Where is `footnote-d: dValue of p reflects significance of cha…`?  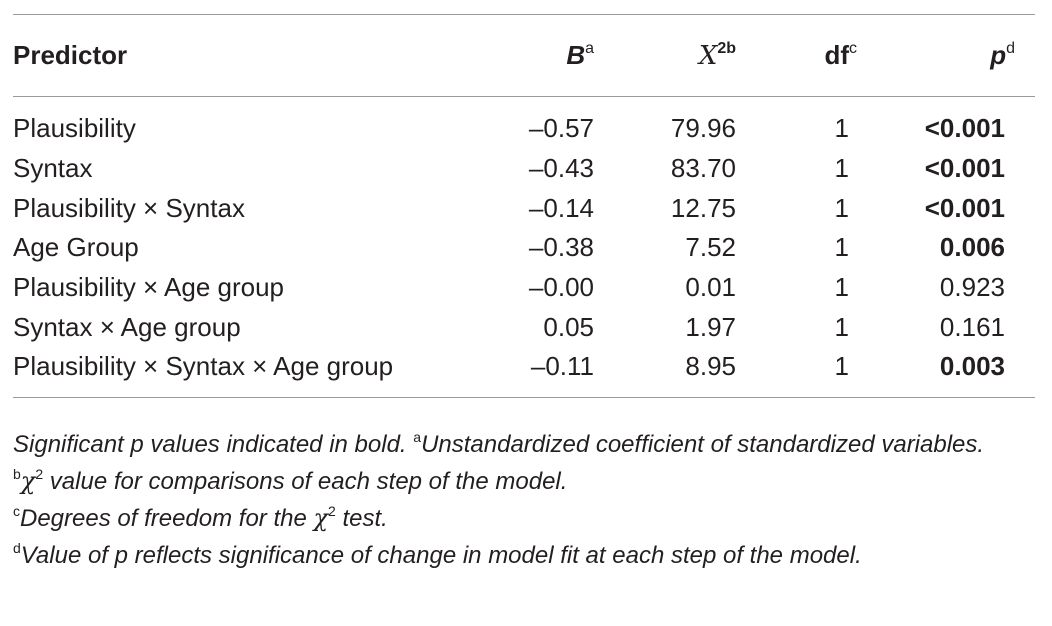
footnote-d: dValue of p reflects significance of cha… is located at coordinates (437, 554).